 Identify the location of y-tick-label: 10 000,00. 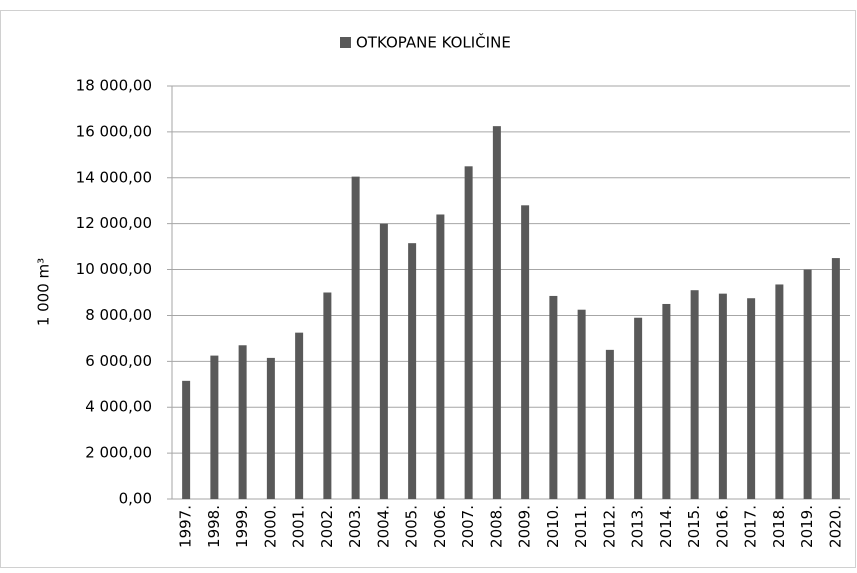
(114, 269).